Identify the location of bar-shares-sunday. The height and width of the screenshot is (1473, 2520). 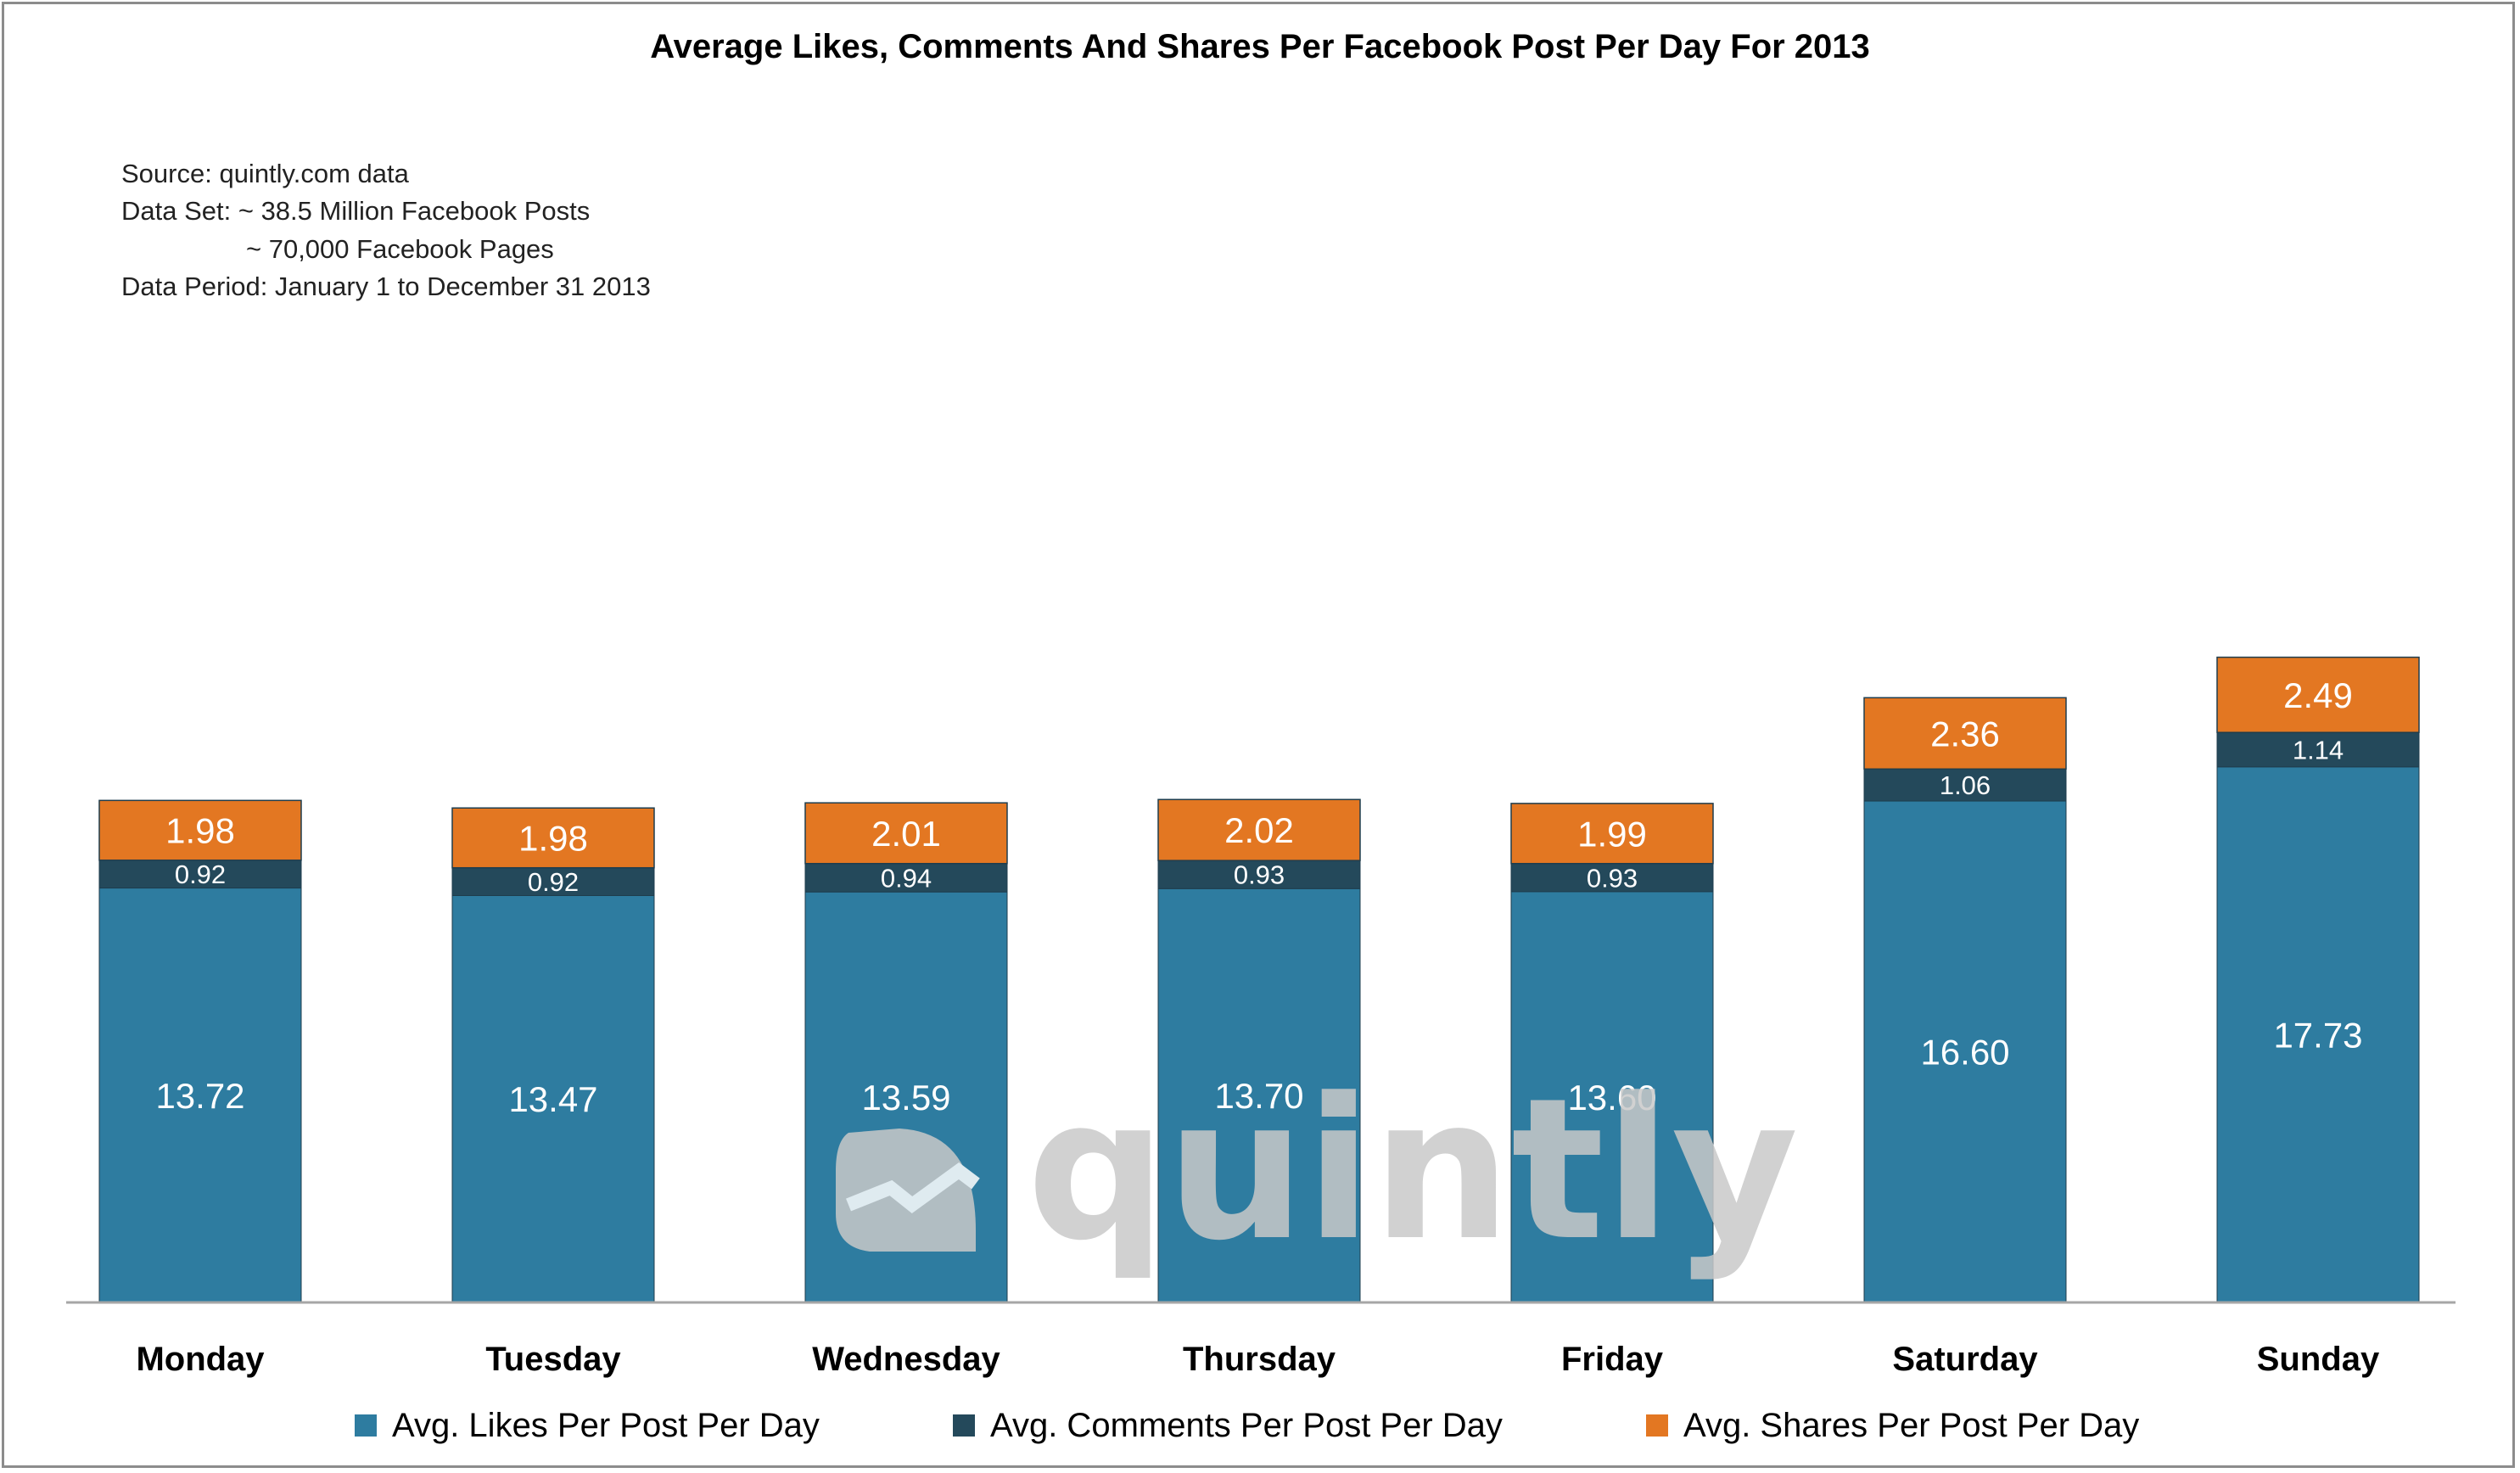
(2318, 694).